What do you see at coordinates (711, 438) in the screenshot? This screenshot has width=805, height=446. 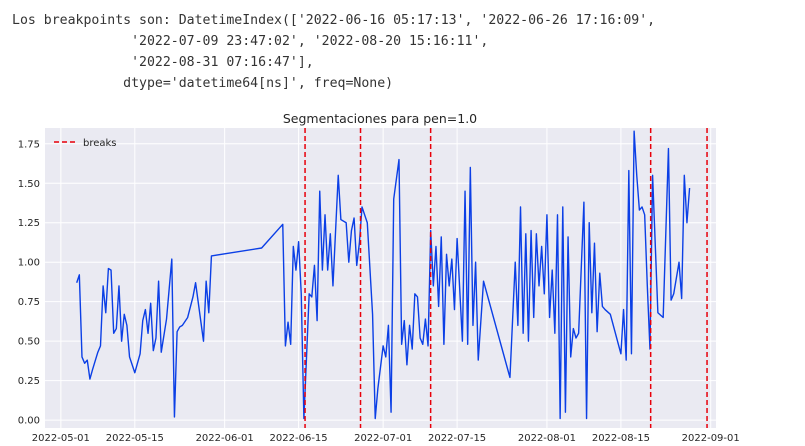 I see `x-tick-label: 2022-09-01` at bounding box center [711, 438].